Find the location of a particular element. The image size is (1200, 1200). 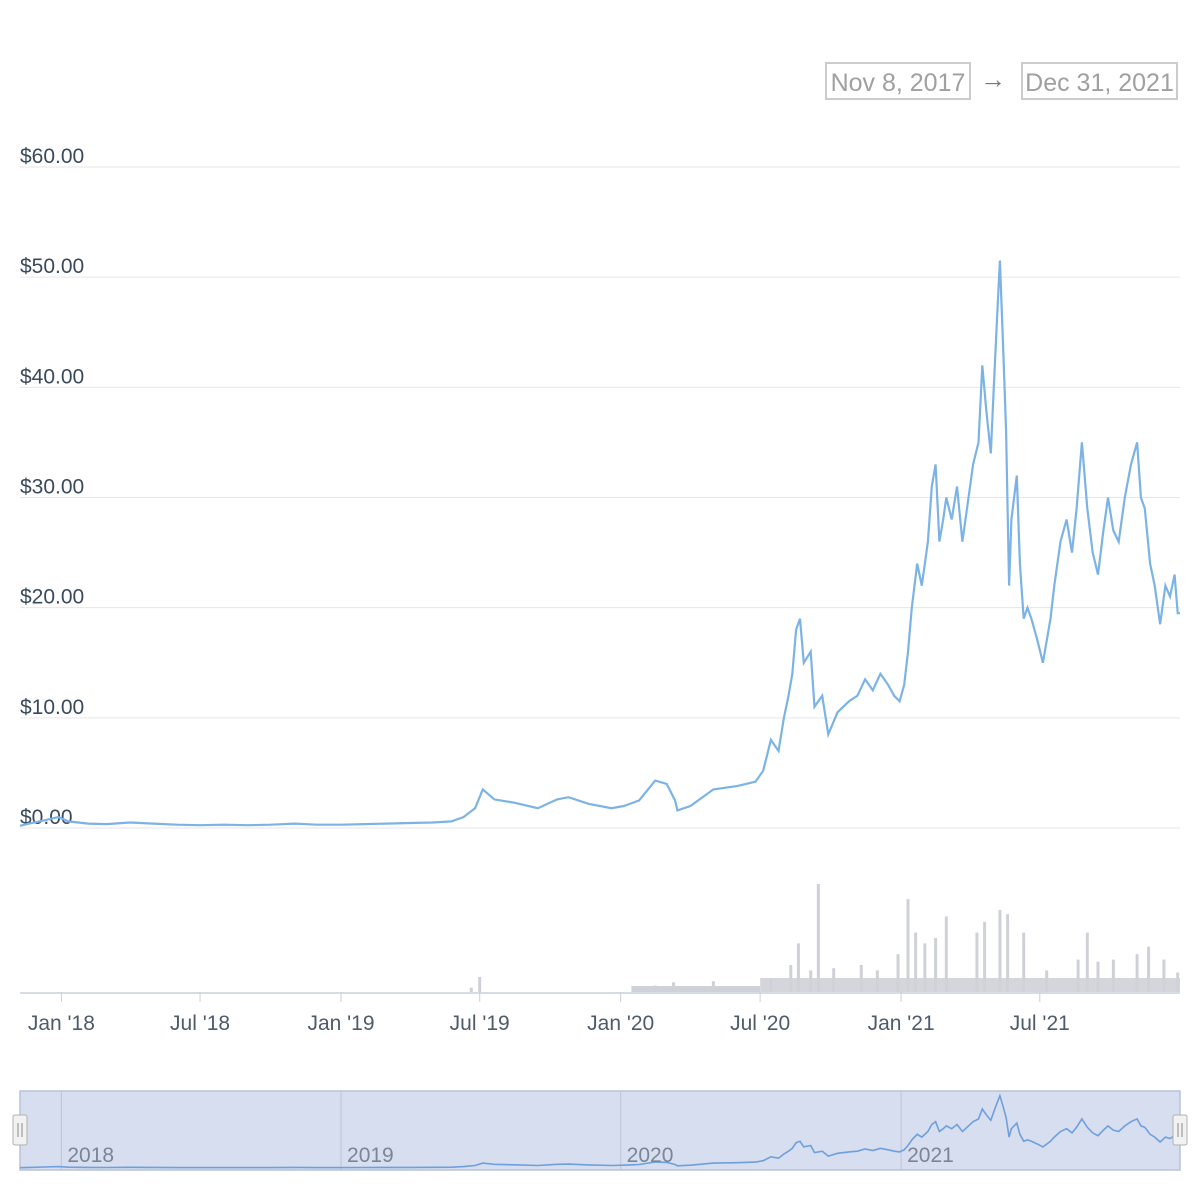

x-tick-label: Jul '21 is located at coordinates (1040, 1023).